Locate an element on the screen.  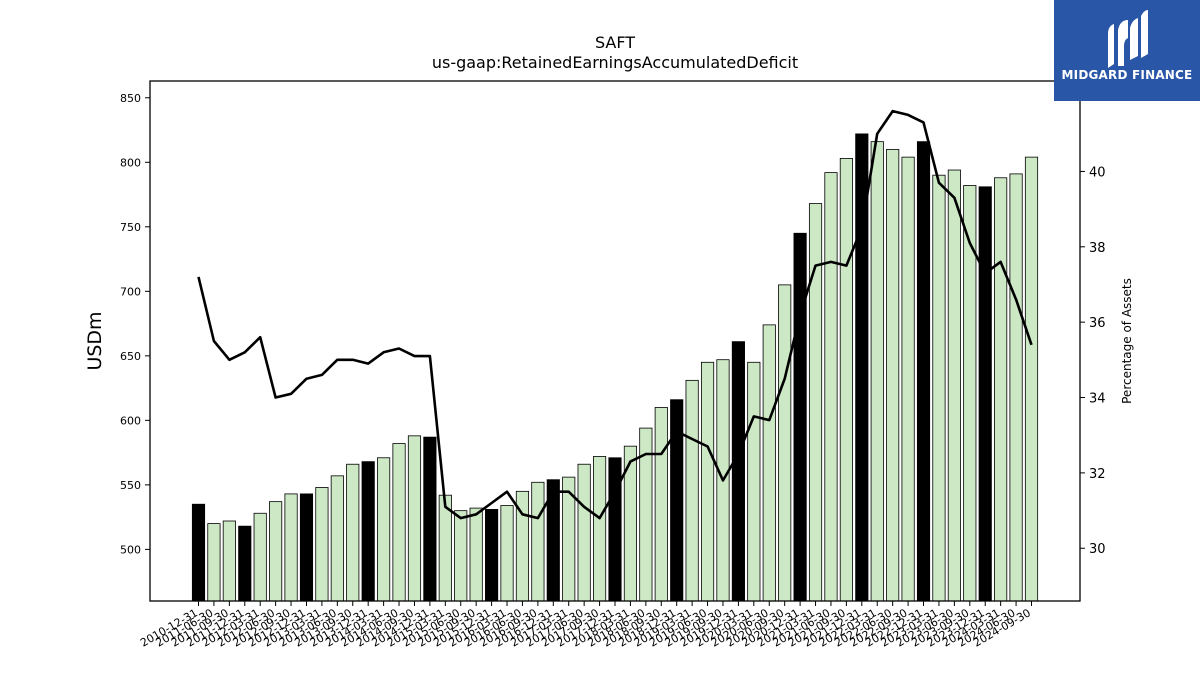
right-axis: 30 32 34 36 38 40 is located at coordinates (1093, 361).